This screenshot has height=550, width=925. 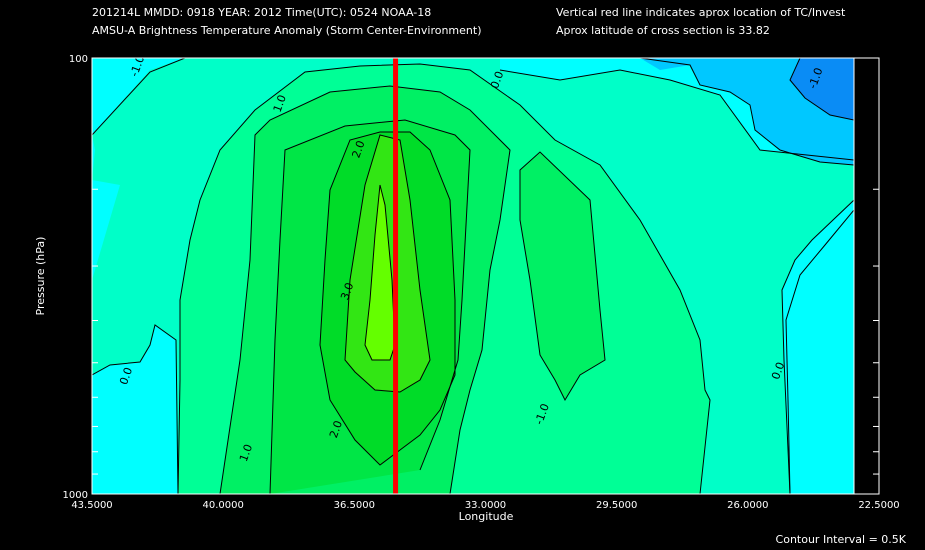 I want to click on contour-line-25-center, so click(x=387, y=263).